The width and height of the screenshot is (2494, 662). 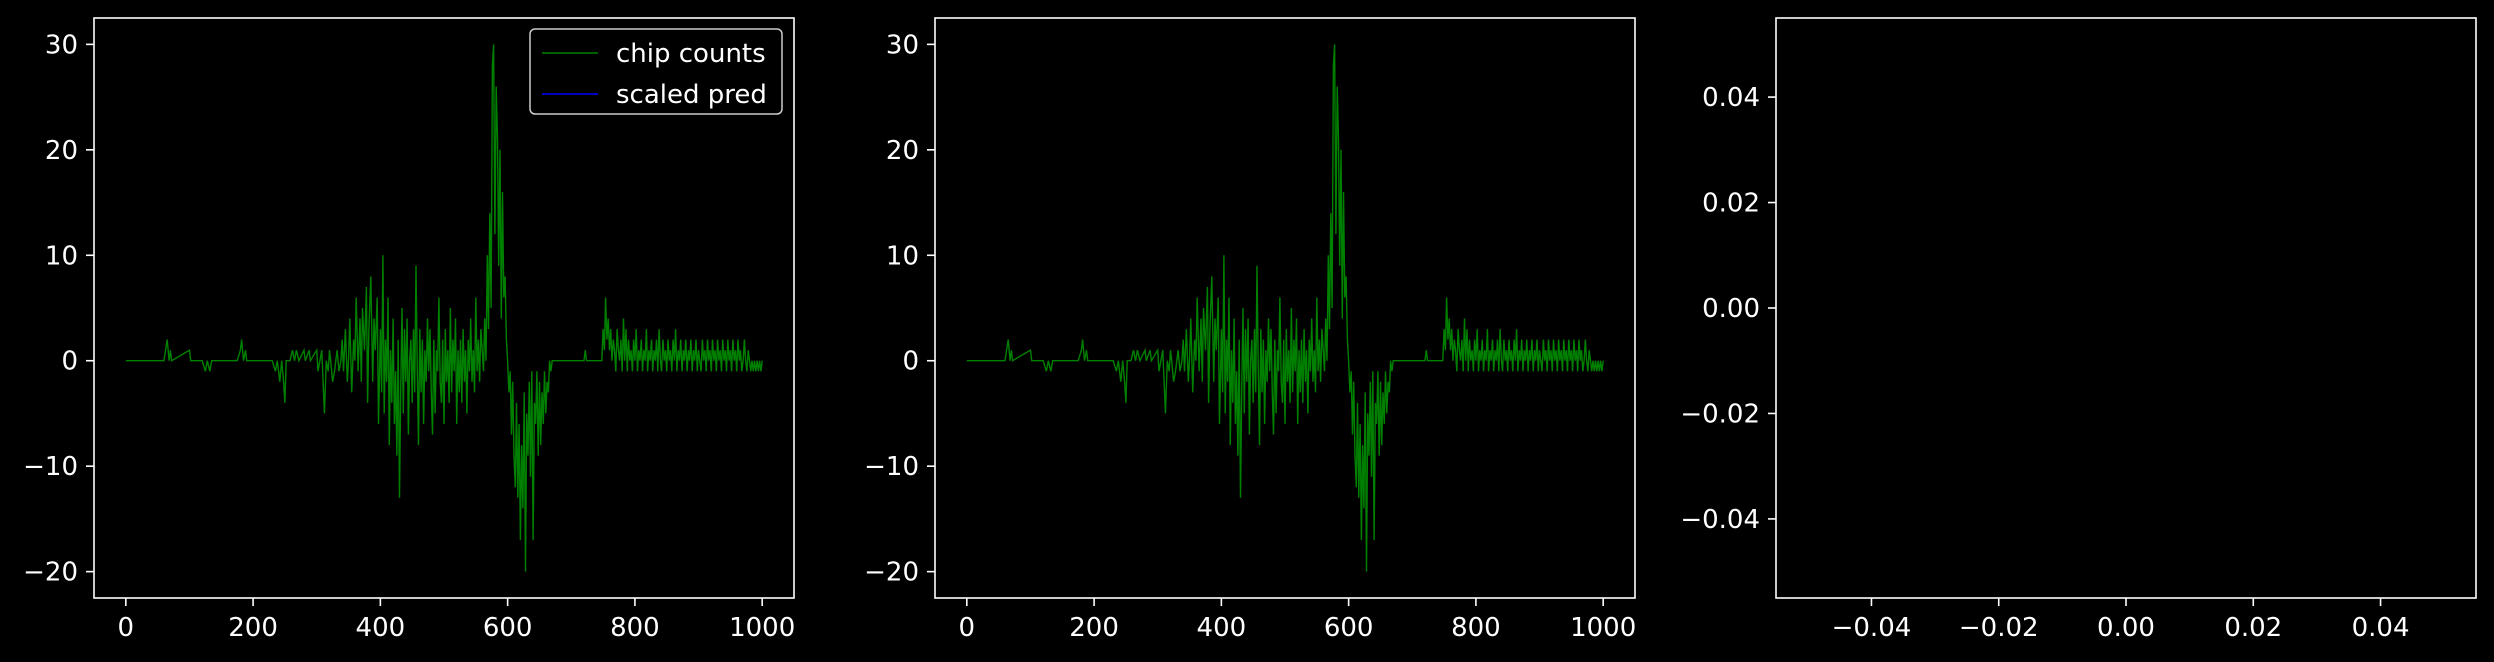 I want to click on y-tick-label: −0.02, so click(x=1720, y=414).